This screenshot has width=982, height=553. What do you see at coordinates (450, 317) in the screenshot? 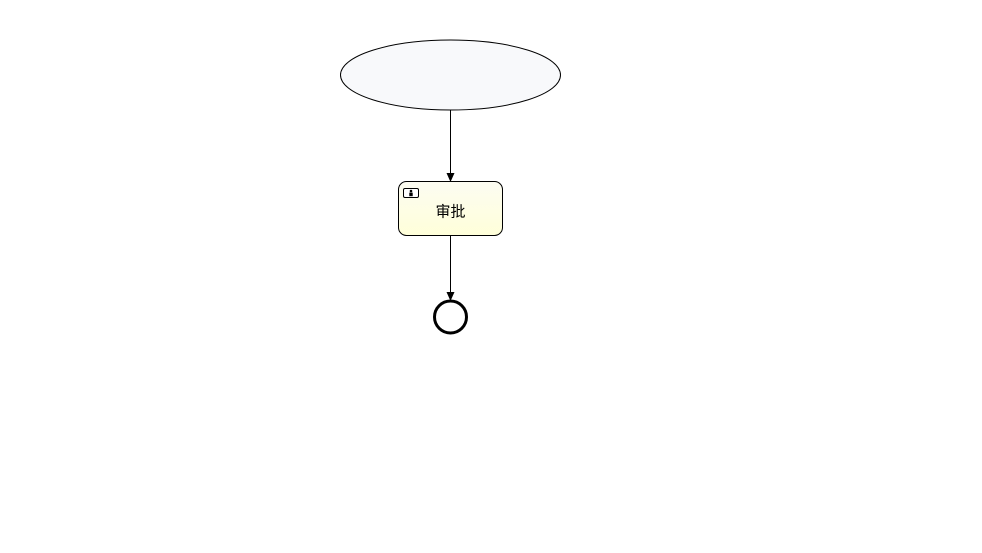
I see `end-event` at bounding box center [450, 317].